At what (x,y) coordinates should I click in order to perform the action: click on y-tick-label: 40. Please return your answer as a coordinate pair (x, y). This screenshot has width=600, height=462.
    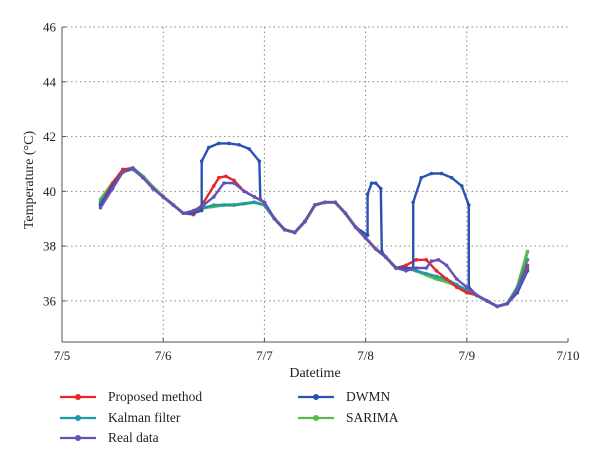
    Looking at the image, I should click on (49, 191).